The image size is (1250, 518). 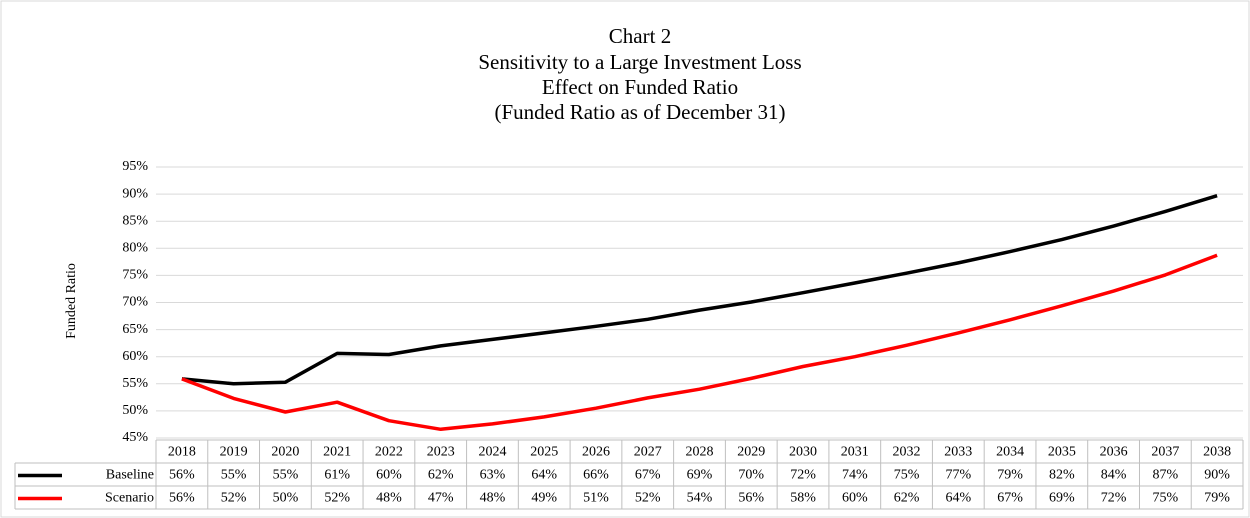 I want to click on y-tick-label: 65%, so click(x=135, y=329).